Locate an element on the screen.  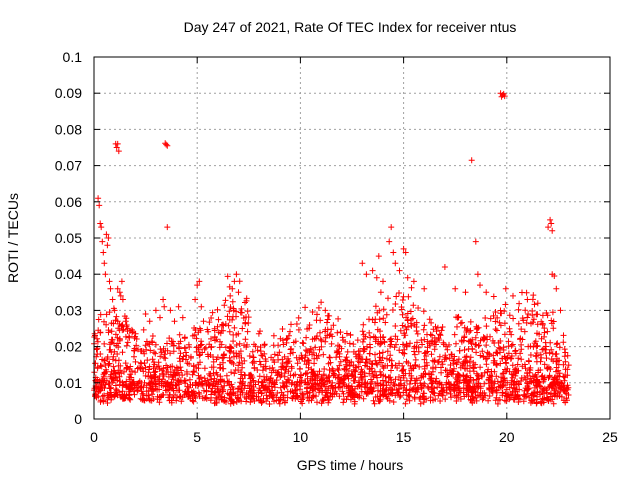
y-tick-label: 0.03 is located at coordinates (68, 310).